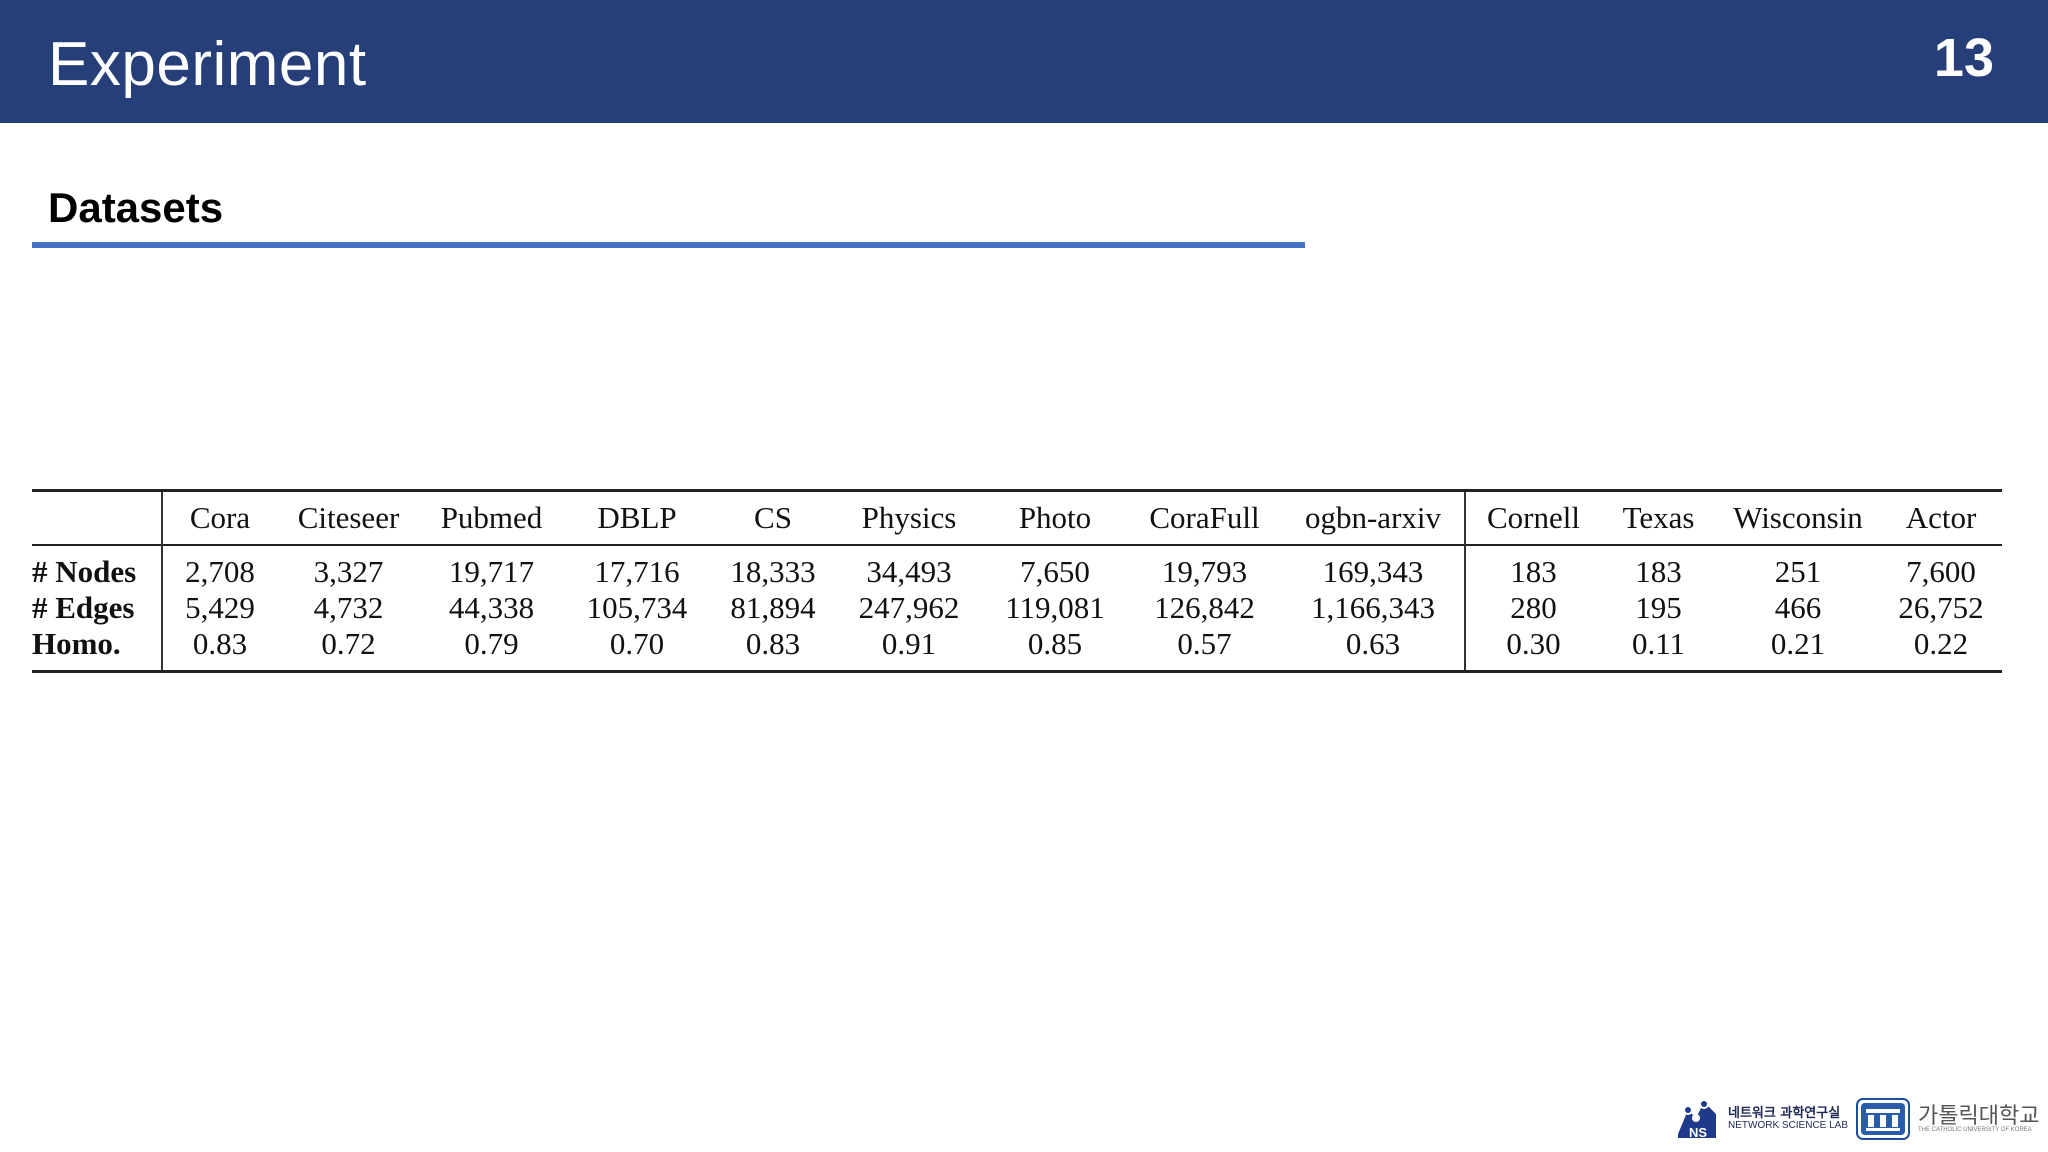 Image resolution: width=2048 pixels, height=1152 pixels. I want to click on table-cell: 0.91, so click(909, 643).